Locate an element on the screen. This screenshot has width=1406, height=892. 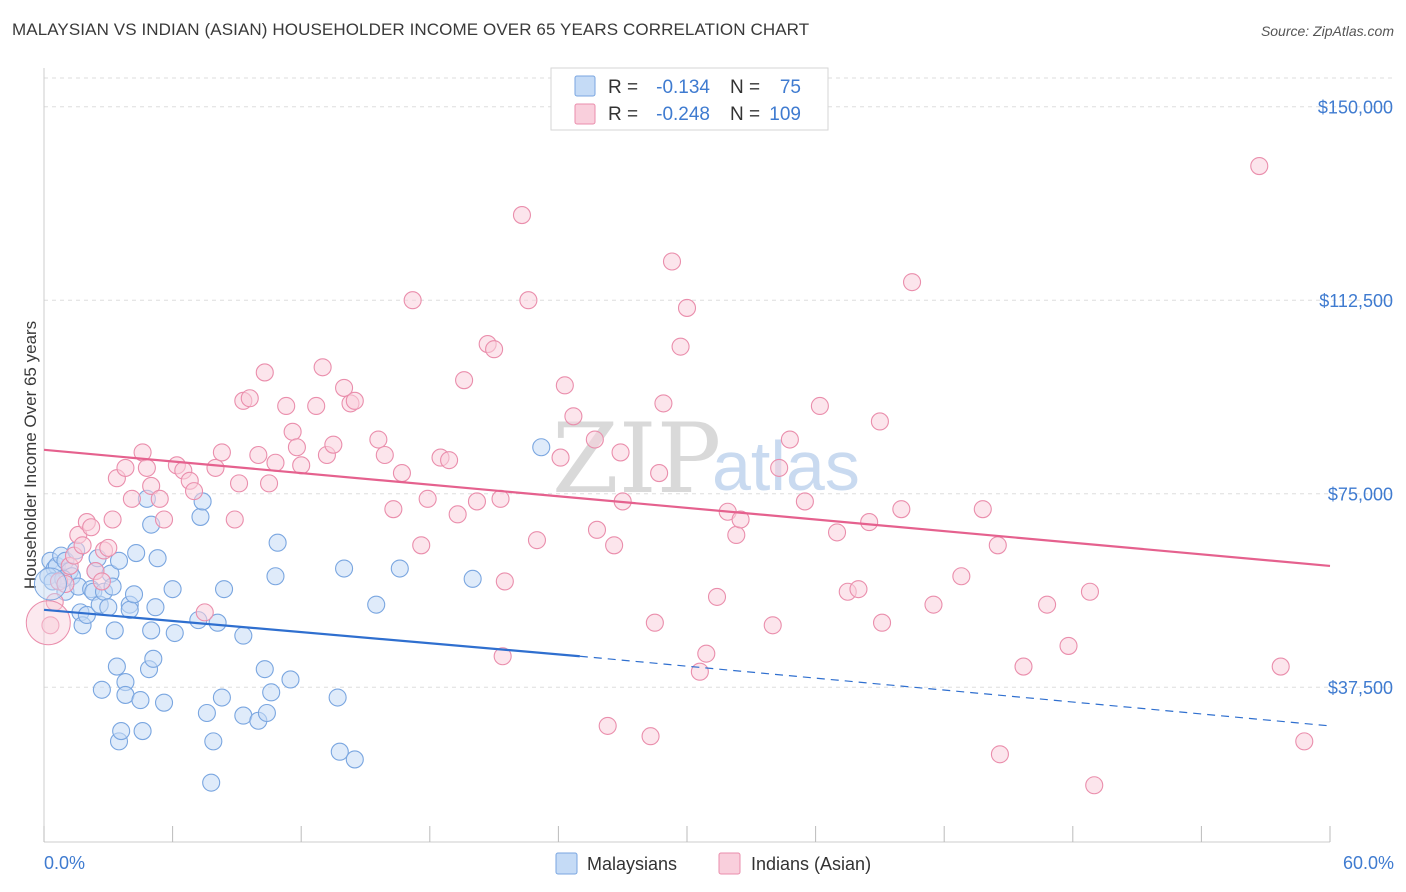
stats-r-value: -0.134 is located at coordinates (683, 87).